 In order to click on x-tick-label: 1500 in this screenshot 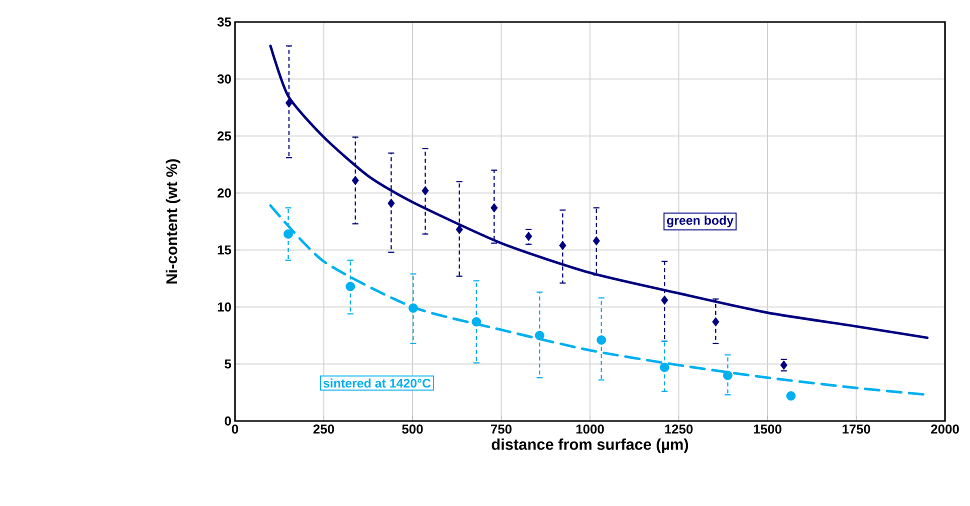, I will do `click(768, 429)`.